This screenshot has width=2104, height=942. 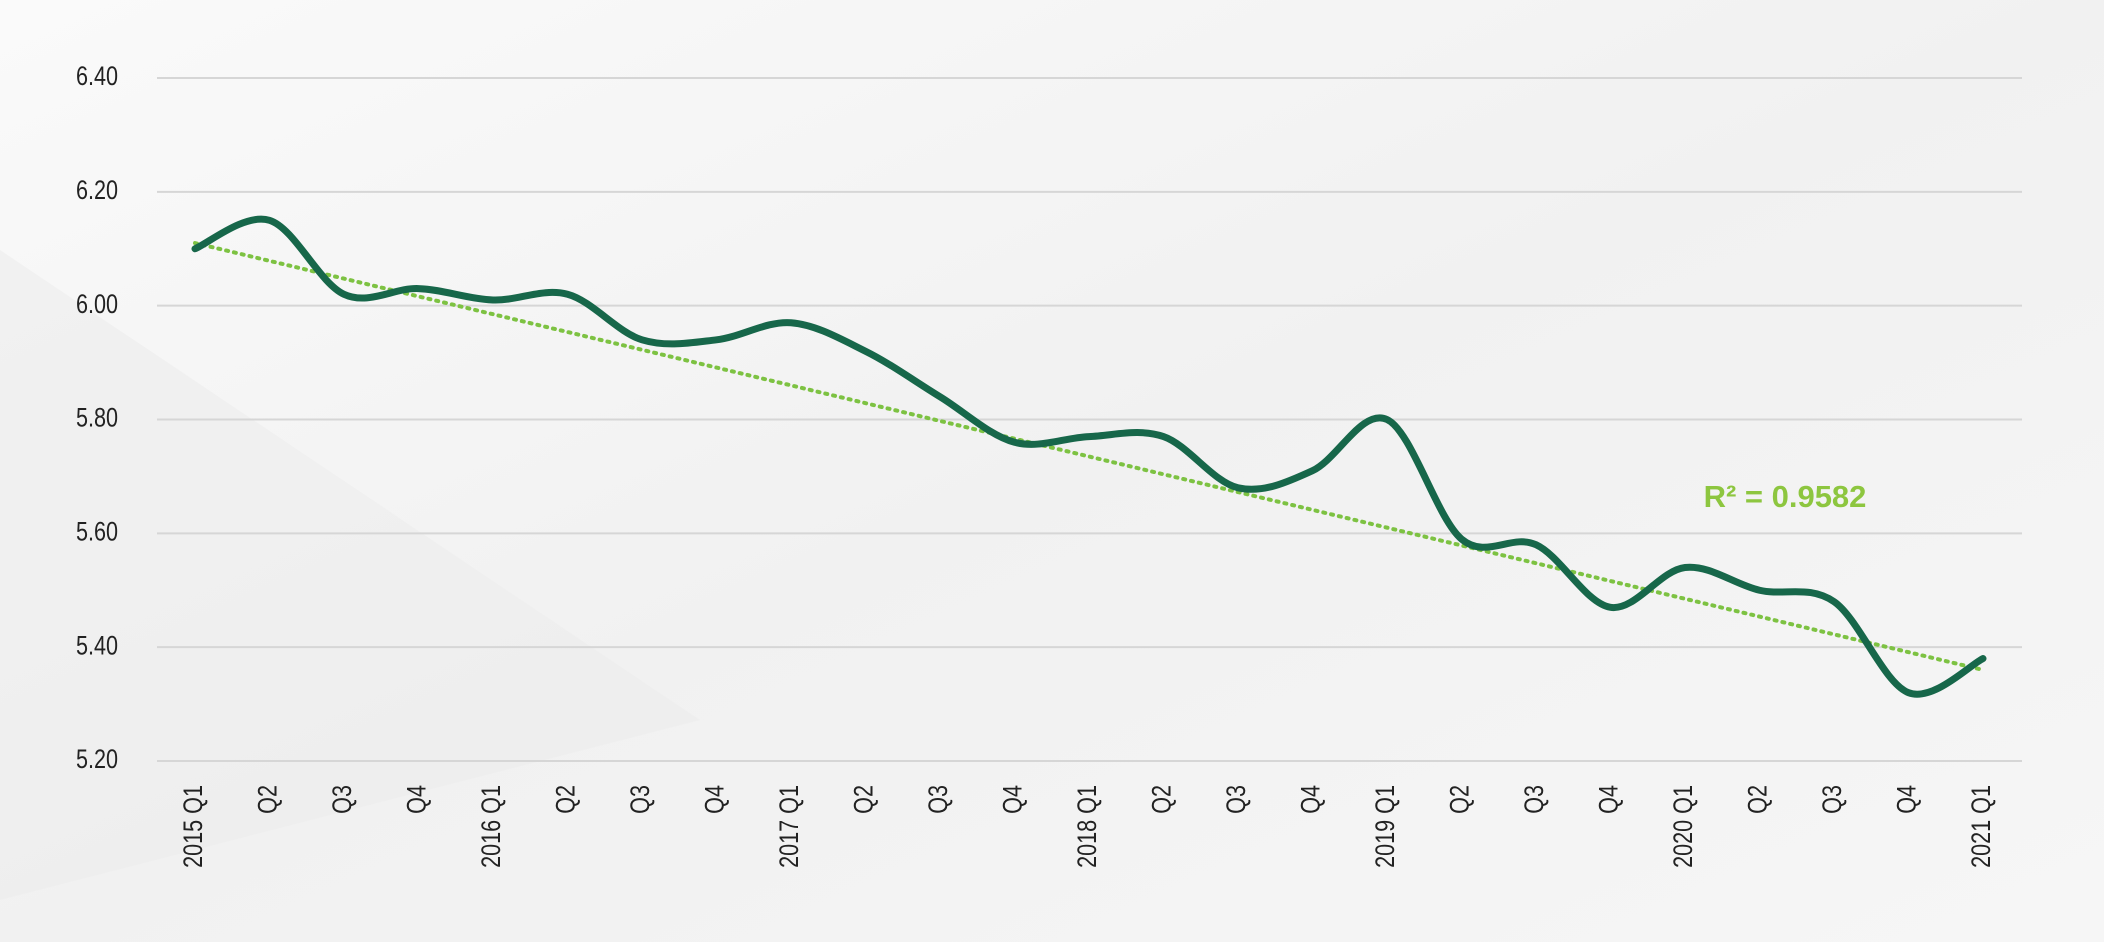 I want to click on y-tick-label: 5.40, so click(x=97, y=646).